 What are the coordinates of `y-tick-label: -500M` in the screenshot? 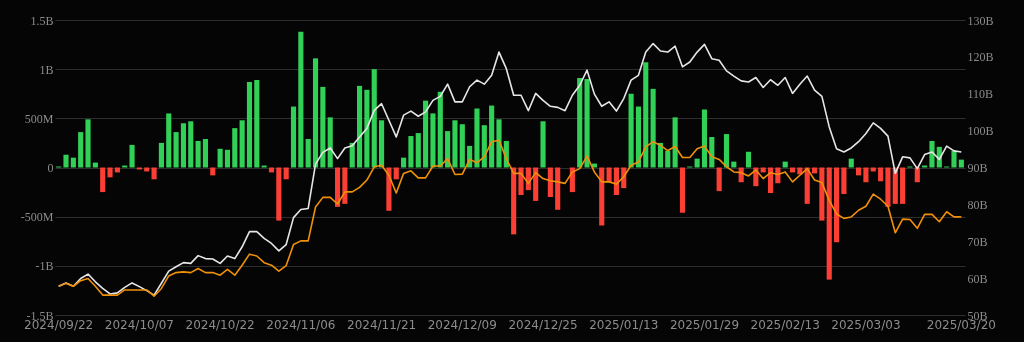 It's located at (37, 217).